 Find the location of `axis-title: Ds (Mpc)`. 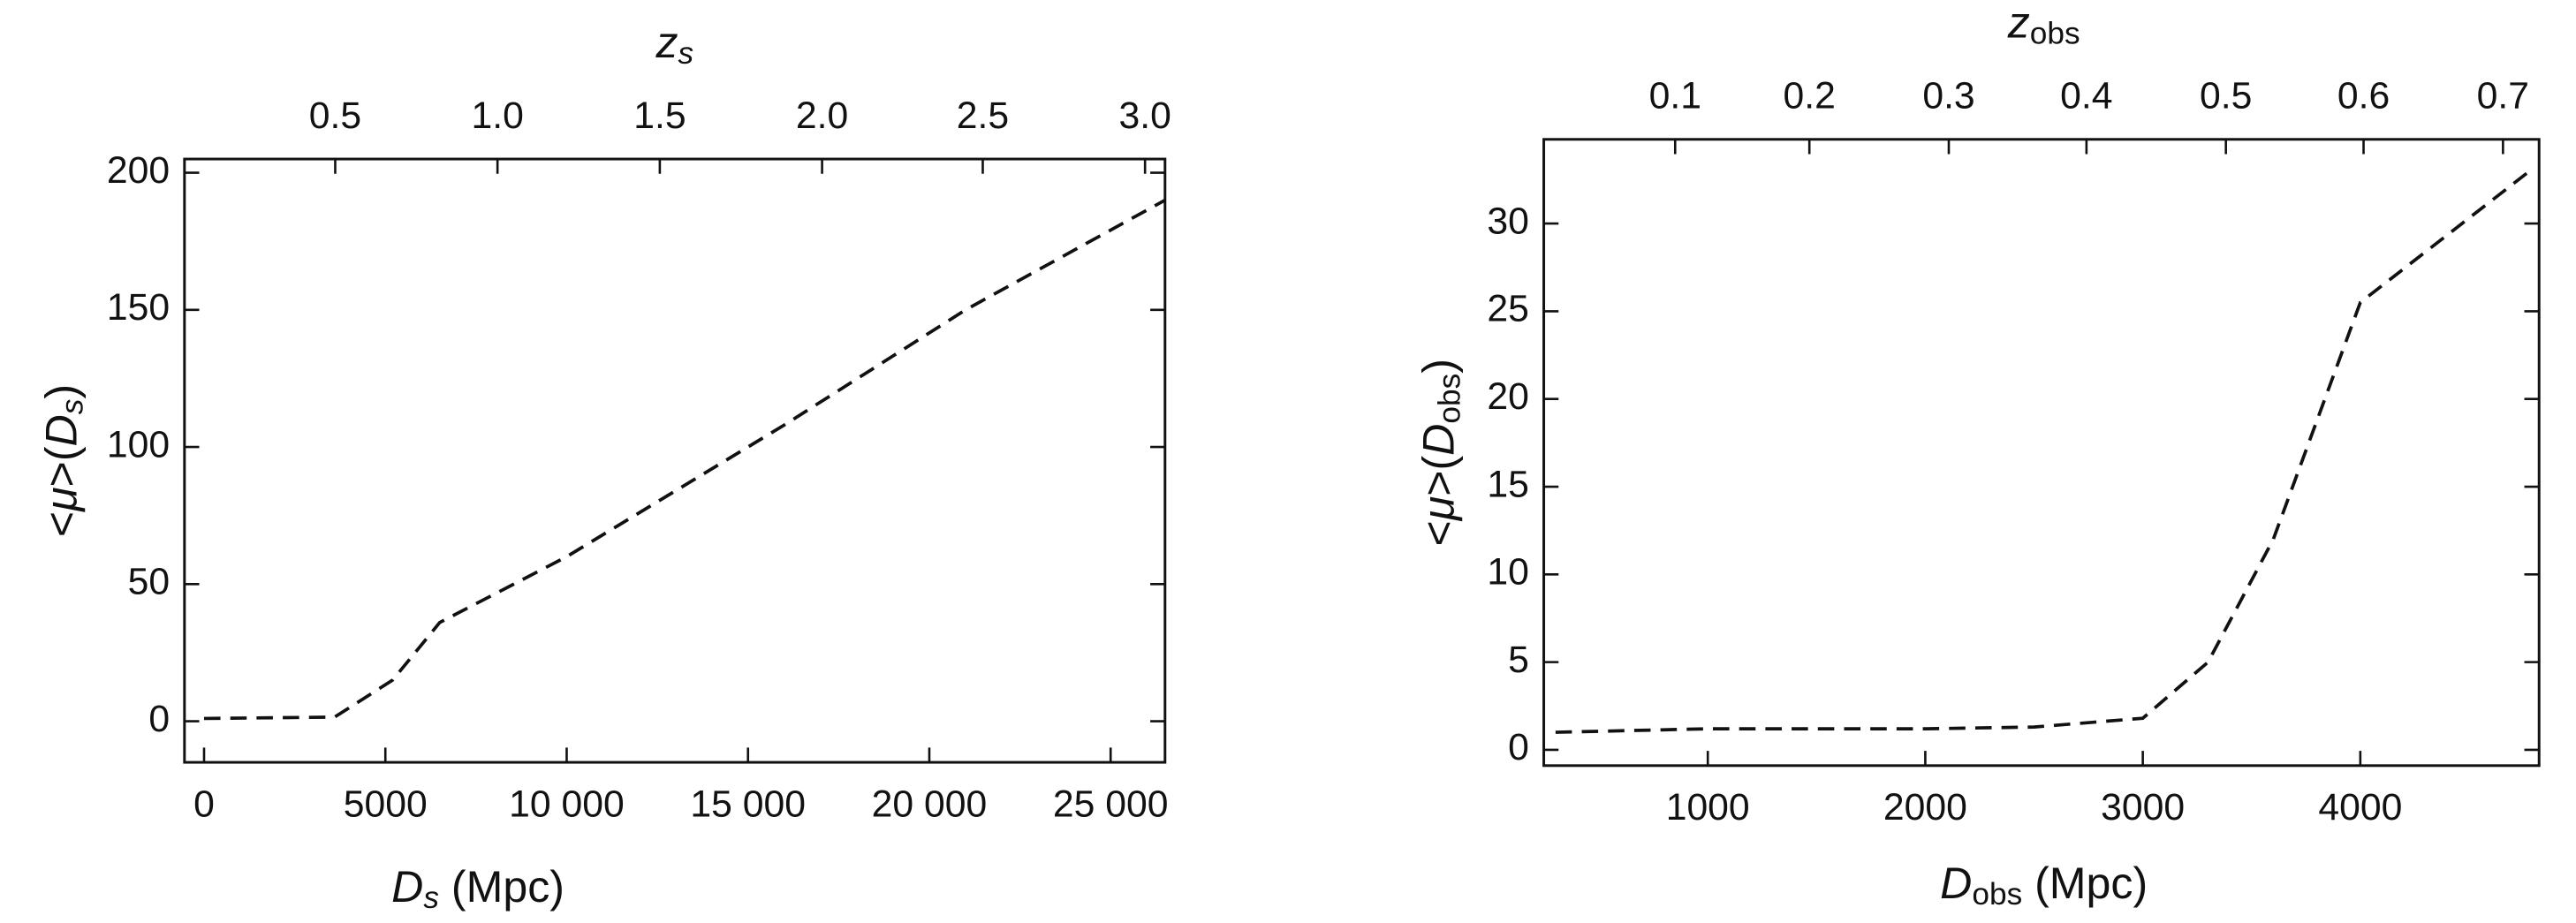

axis-title: Ds (Mpc) is located at coordinates (478, 888).